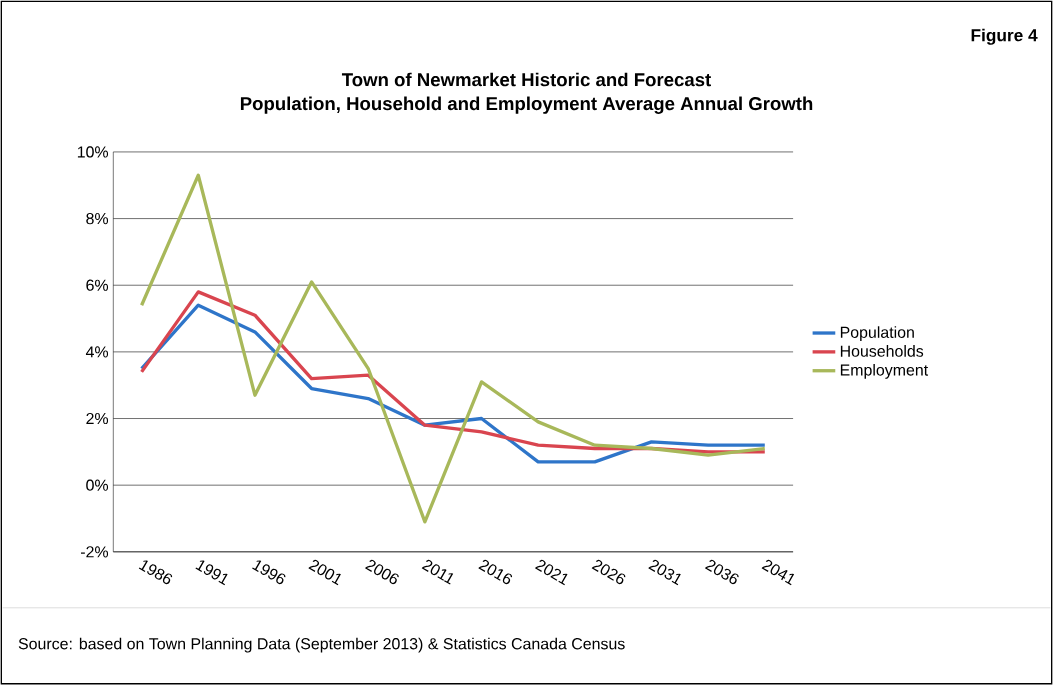 This screenshot has width=1053, height=685. What do you see at coordinates (97, 218) in the screenshot?
I see `y-tick-label: 8%` at bounding box center [97, 218].